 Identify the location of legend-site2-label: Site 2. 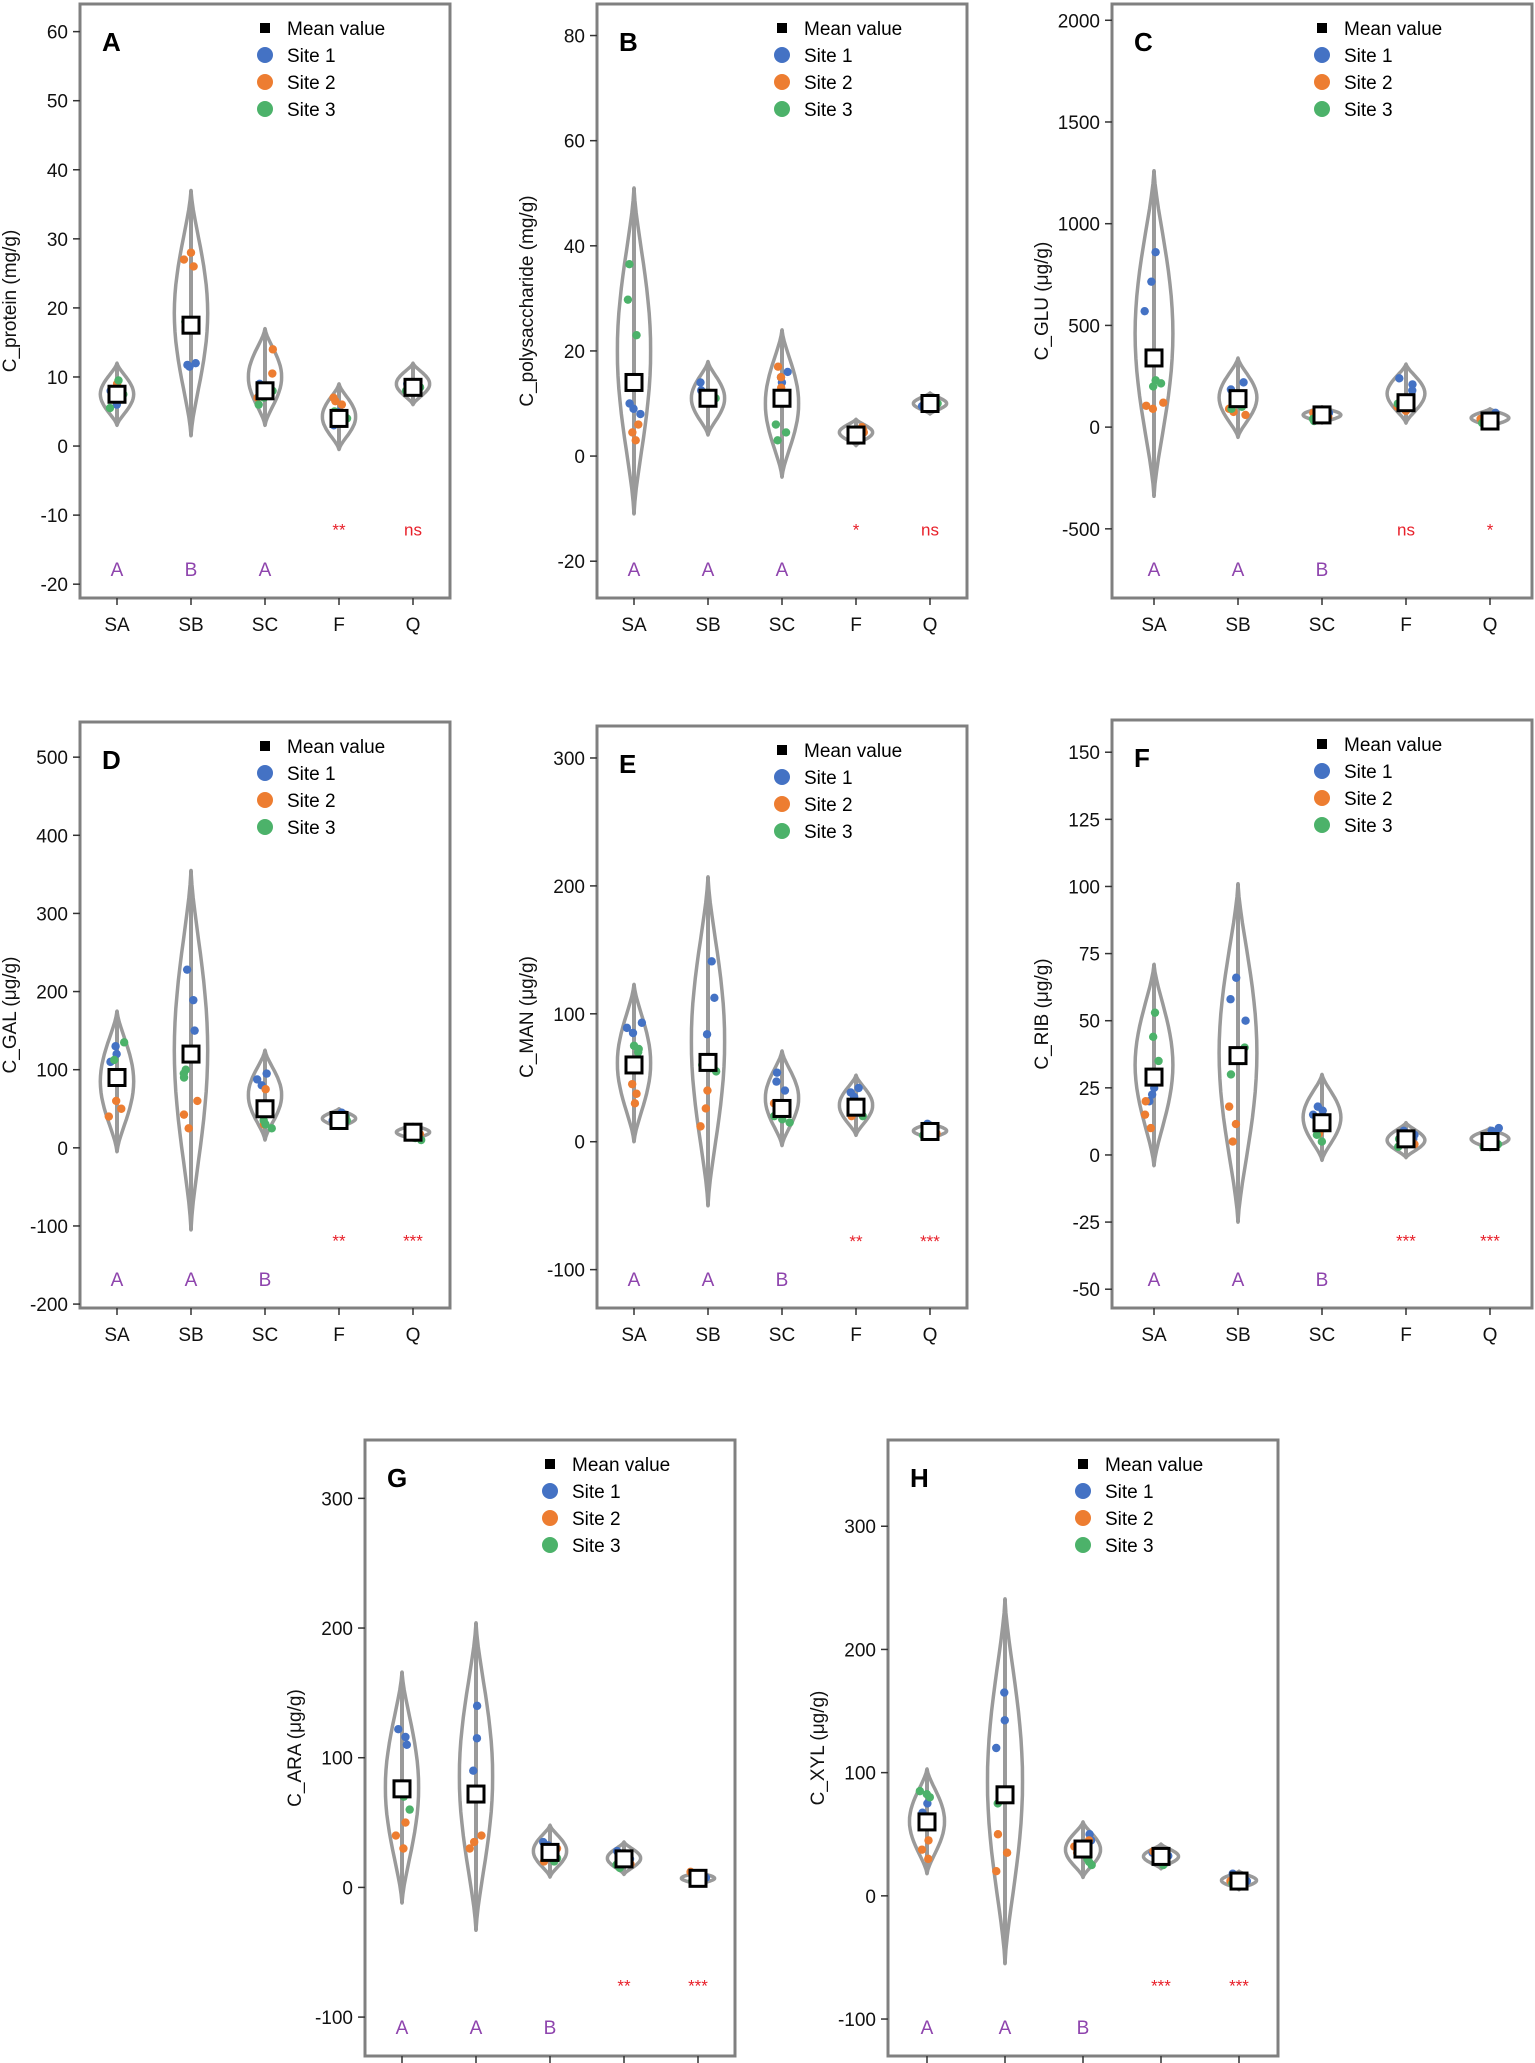
(1368, 83).